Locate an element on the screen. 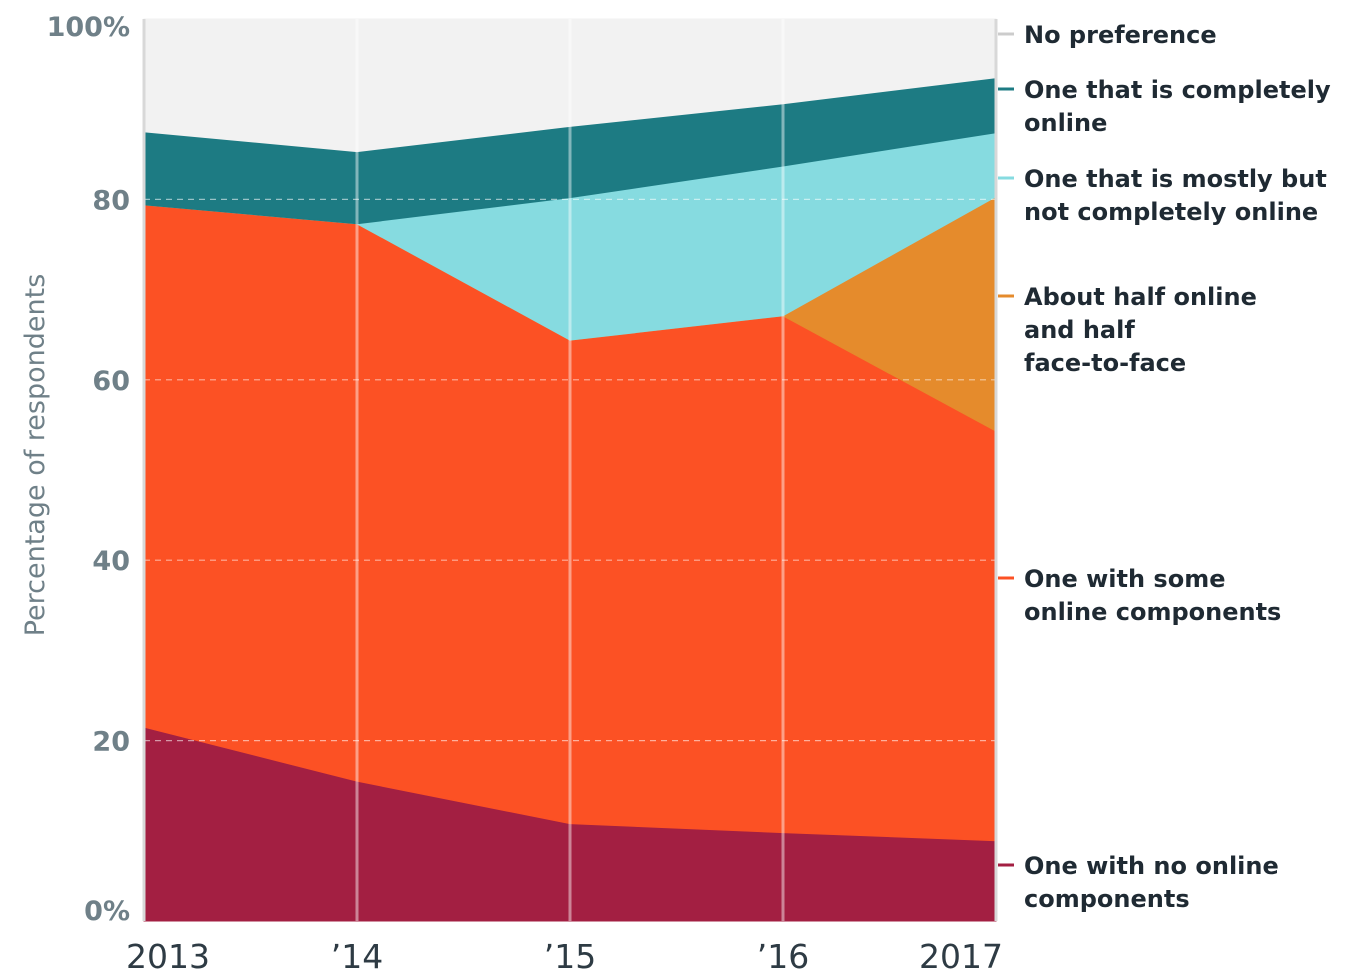 The height and width of the screenshot is (975, 1345). legend-label: No preference is located at coordinates (1120, 35).